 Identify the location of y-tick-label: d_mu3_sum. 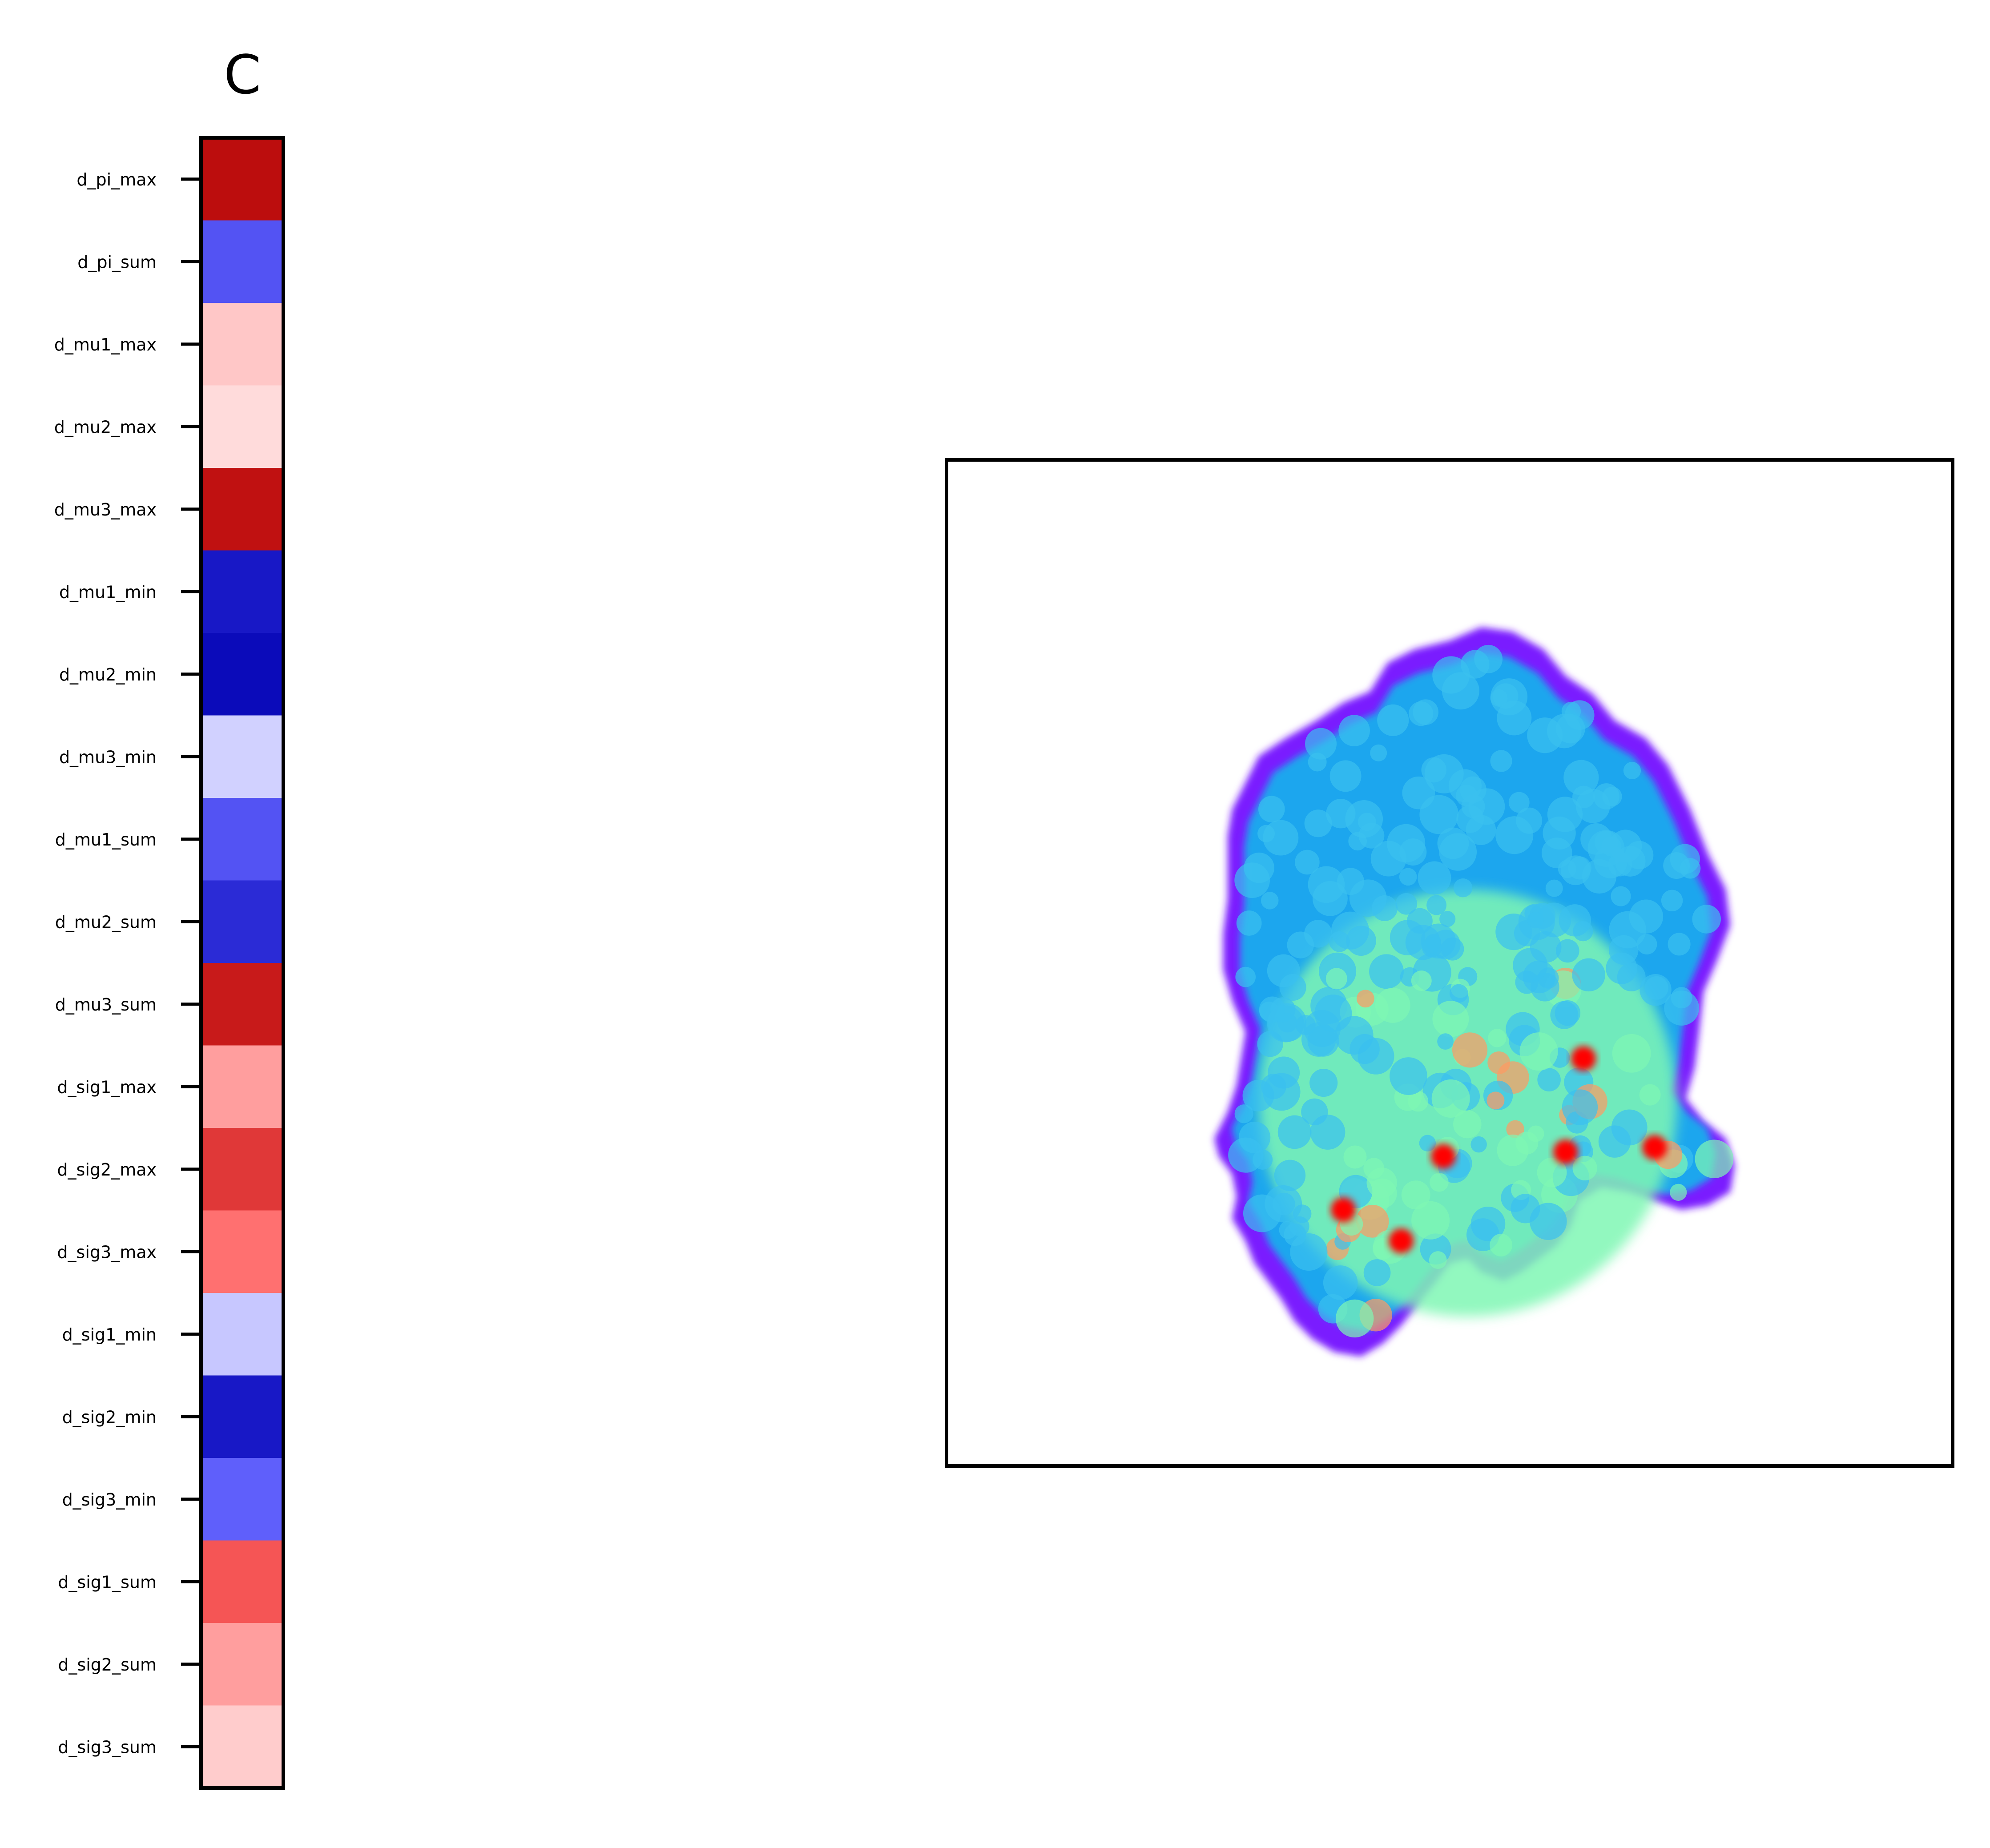
(106, 1005).